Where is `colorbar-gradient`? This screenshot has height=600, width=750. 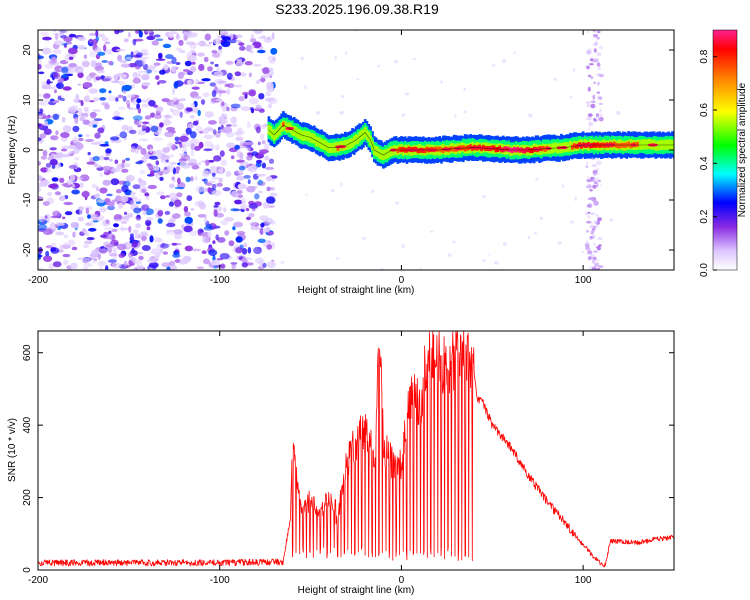
colorbar-gradient is located at coordinates (725, 150).